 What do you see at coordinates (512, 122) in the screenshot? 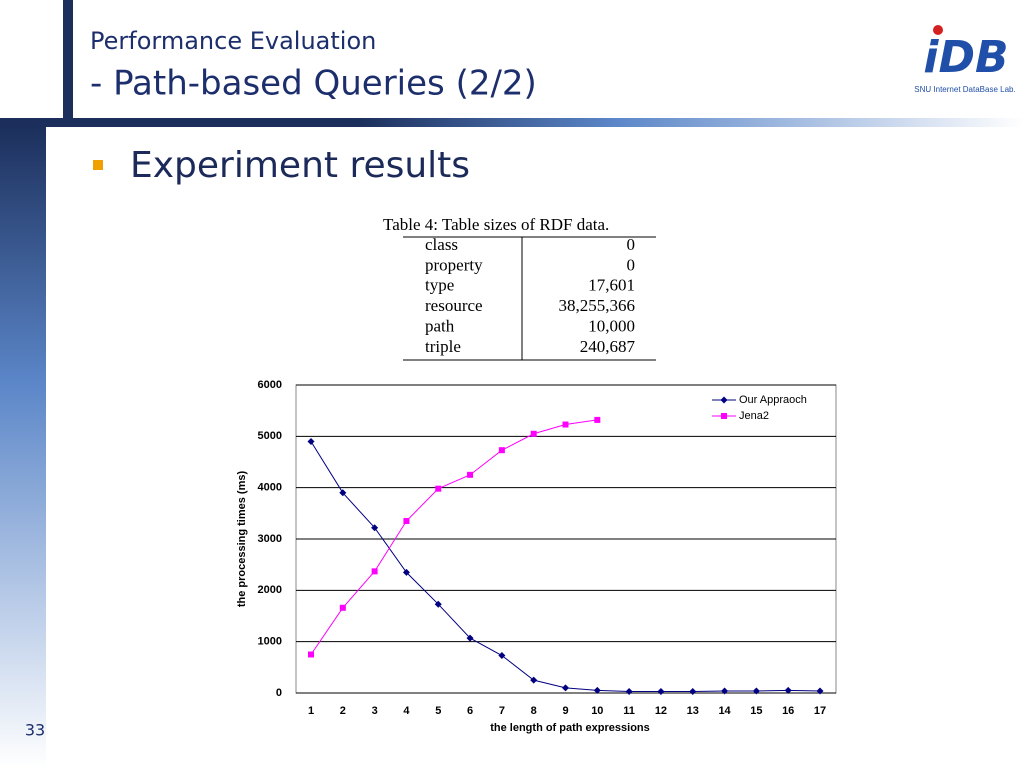
I see `horizontal-bar` at bounding box center [512, 122].